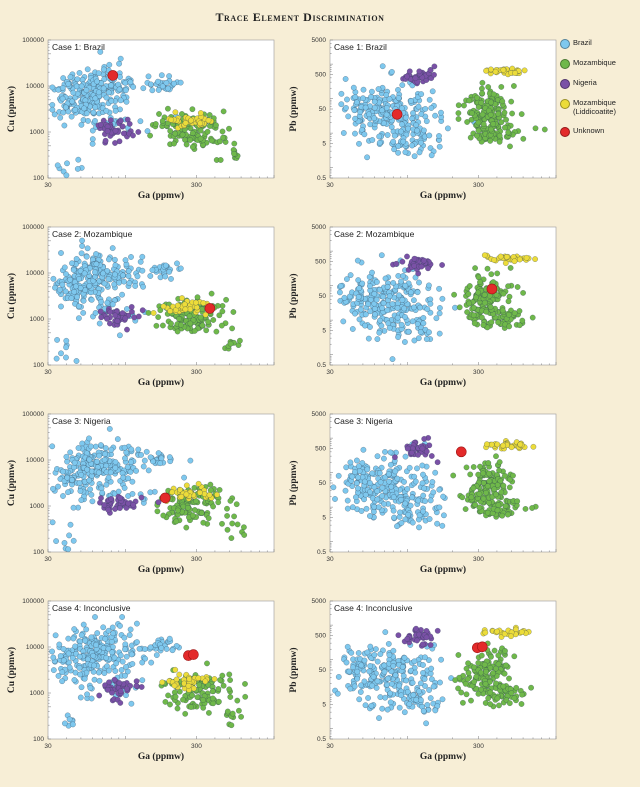 Image resolution: width=640 pixels, height=787 pixels. Describe the element at coordinates (319, 40) in the screenshot. I see `panel-2-y-tick-label: 5000` at that location.